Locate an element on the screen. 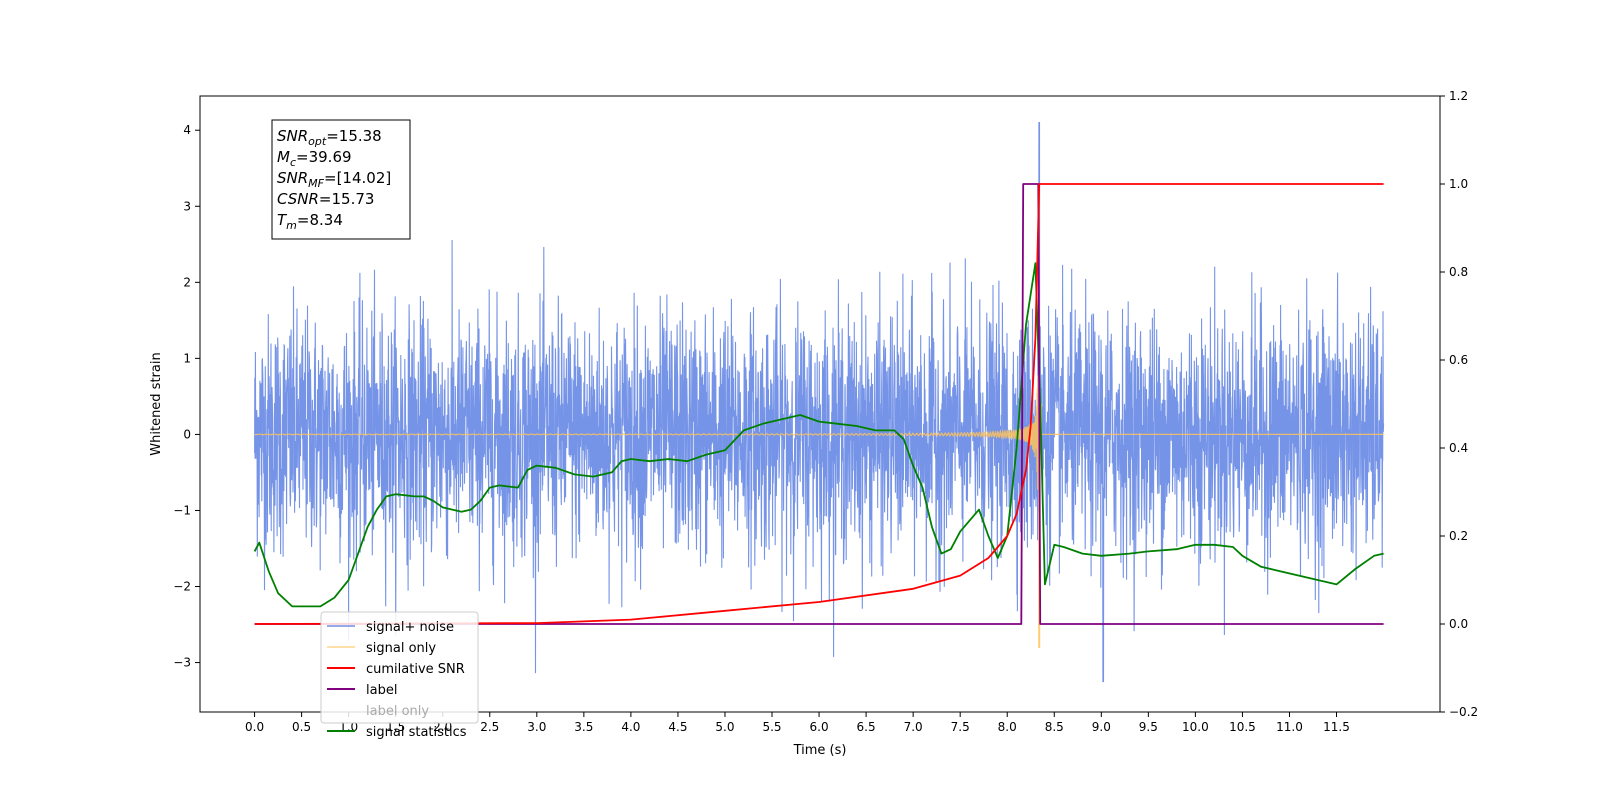 Image resolution: width=1600 pixels, height=800 pixels. annotation-value: =39.69 is located at coordinates (324, 157).